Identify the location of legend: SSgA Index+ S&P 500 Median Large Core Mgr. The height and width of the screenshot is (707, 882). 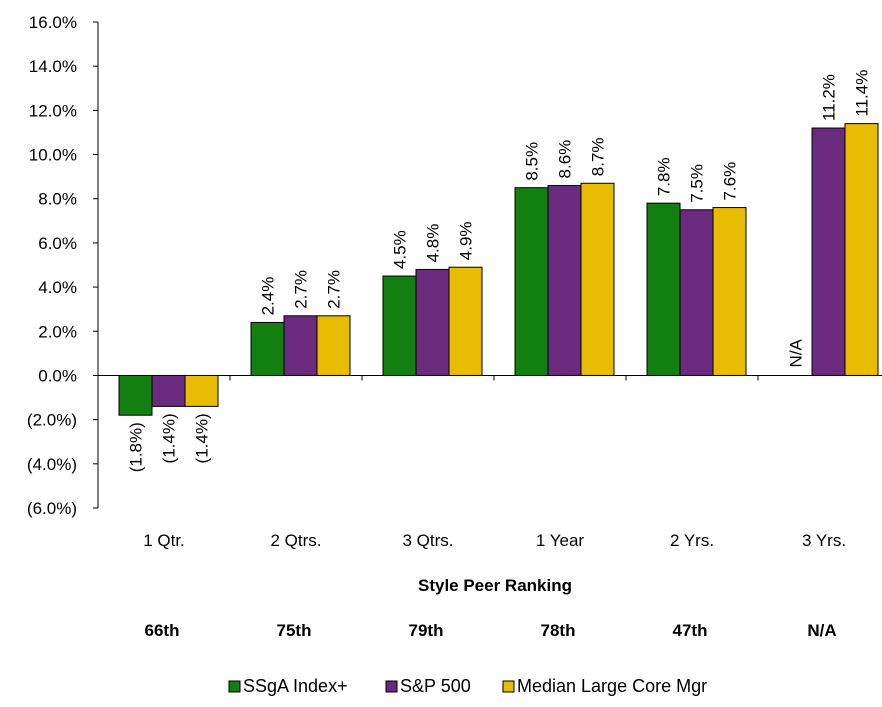
(467, 686).